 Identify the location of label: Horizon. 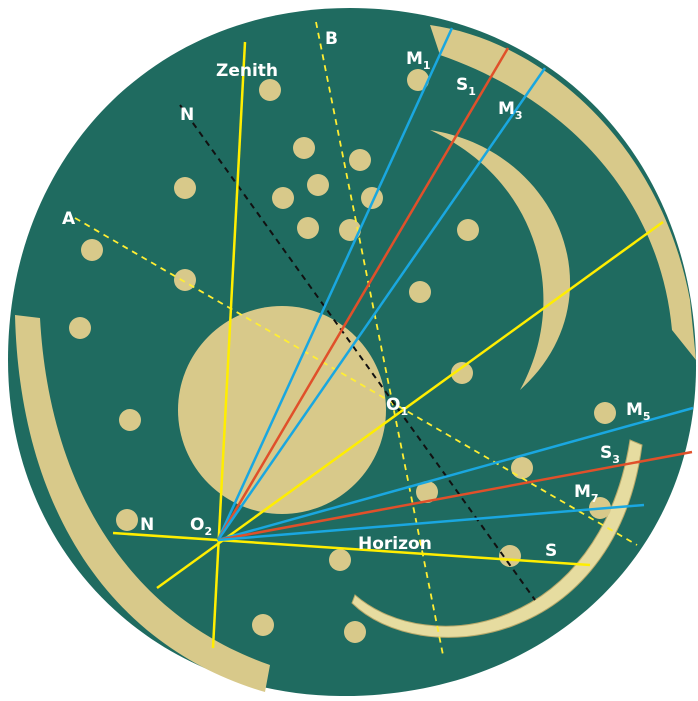
(395, 544).